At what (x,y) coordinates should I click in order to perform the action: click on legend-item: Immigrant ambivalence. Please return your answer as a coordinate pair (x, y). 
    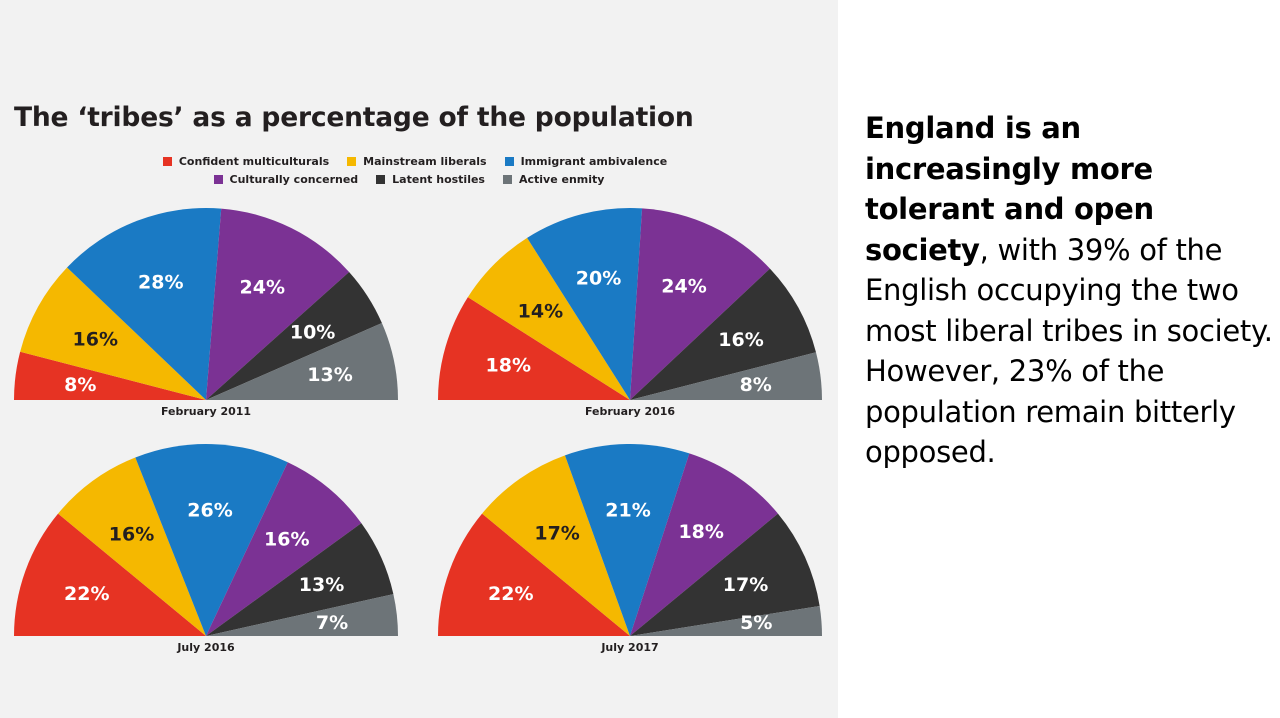
    Looking at the image, I should click on (586, 161).